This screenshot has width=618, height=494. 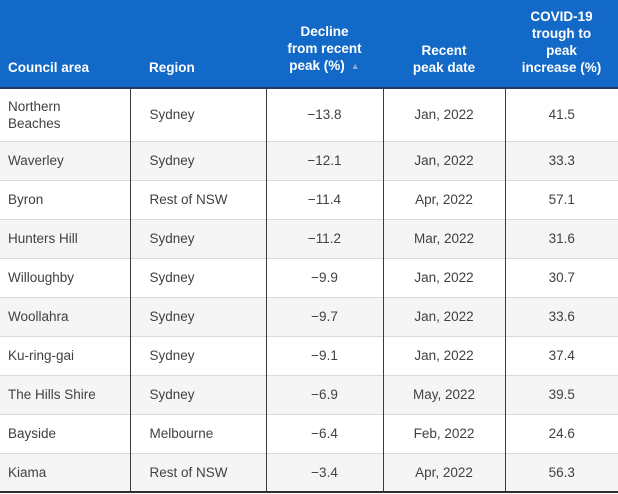 I want to click on column-header-region: Region, so click(x=198, y=44).